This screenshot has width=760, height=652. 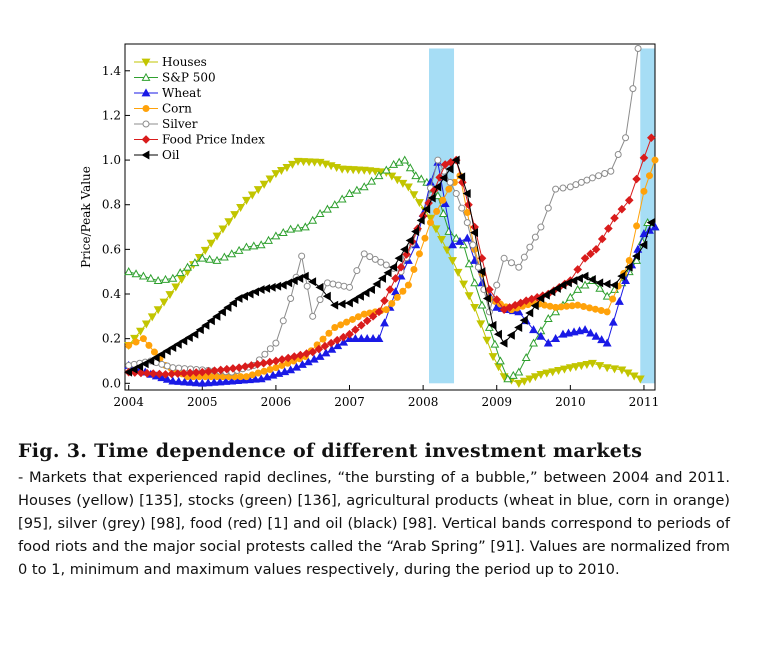 I want to click on x-tick-label-2010: 2010, so click(x=570, y=402).